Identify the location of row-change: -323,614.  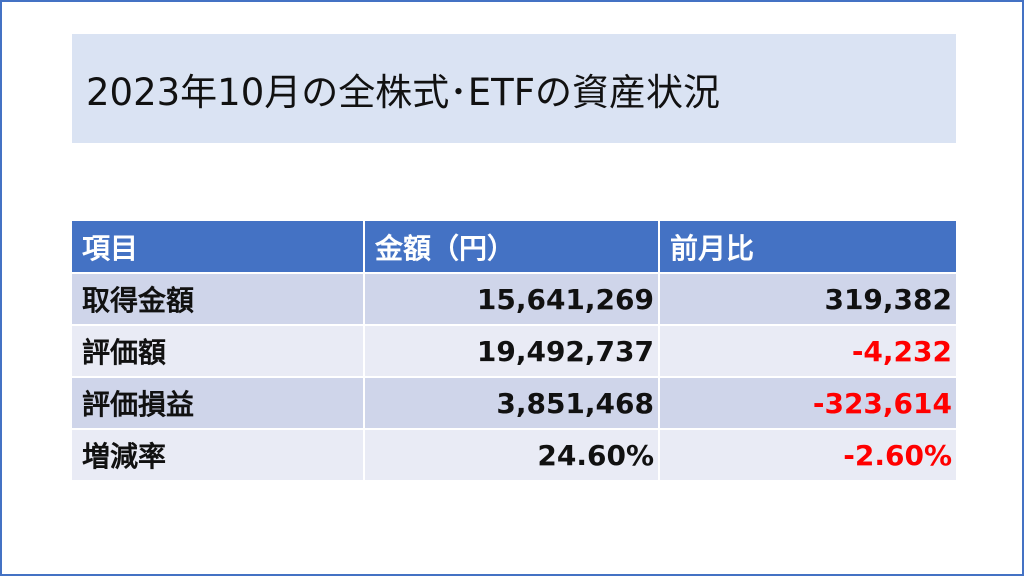
(808, 404).